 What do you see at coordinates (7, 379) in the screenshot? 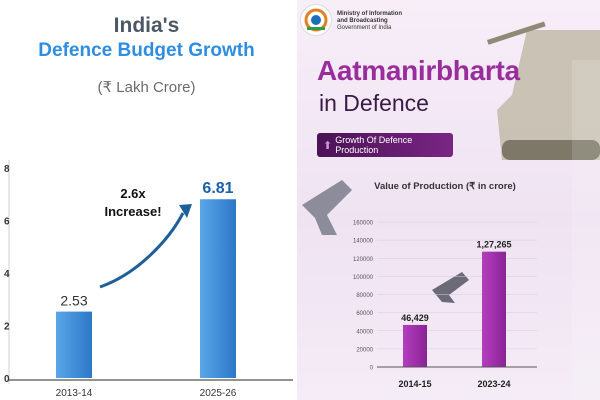
I see `budget-y-tick-label: 0` at bounding box center [7, 379].